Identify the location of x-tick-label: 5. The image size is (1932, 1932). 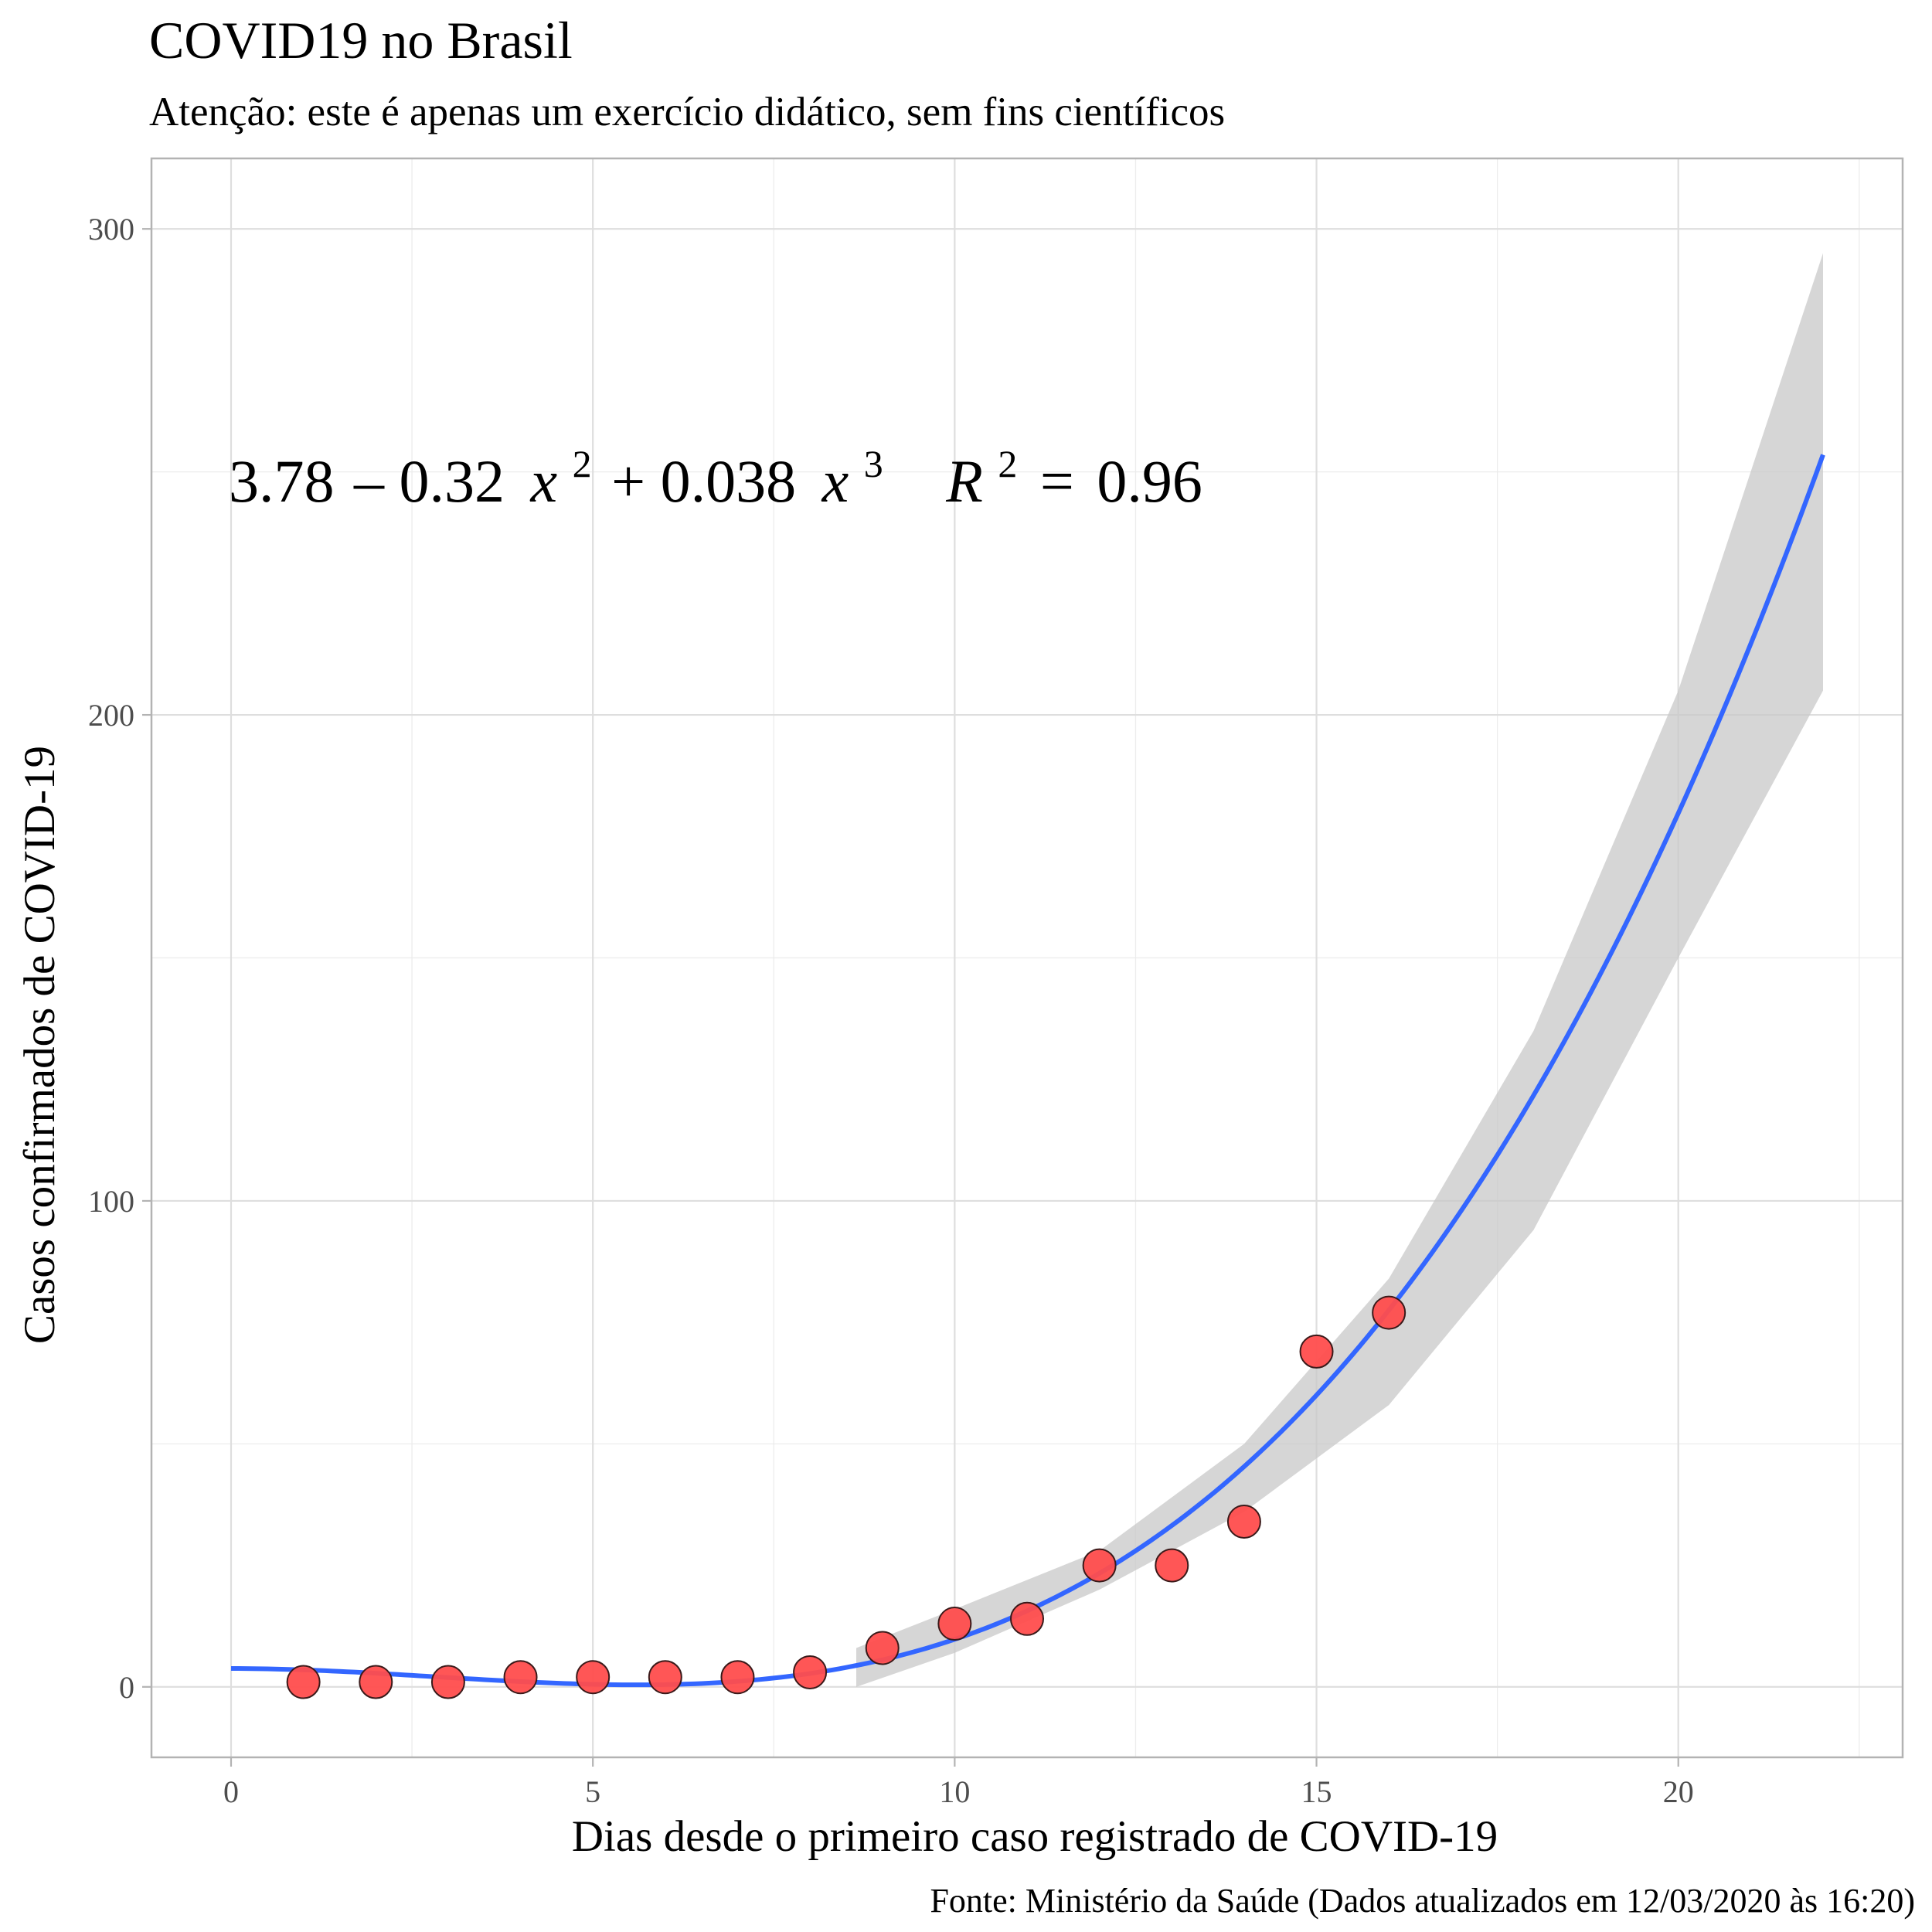
(592, 1792).